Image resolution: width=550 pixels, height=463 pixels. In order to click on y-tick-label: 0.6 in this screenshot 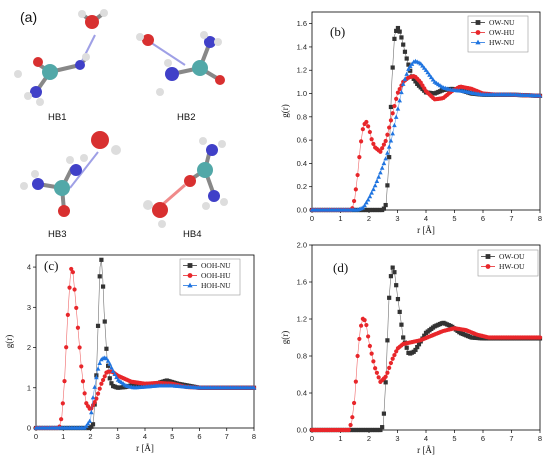, I will do `click(302, 140)`.